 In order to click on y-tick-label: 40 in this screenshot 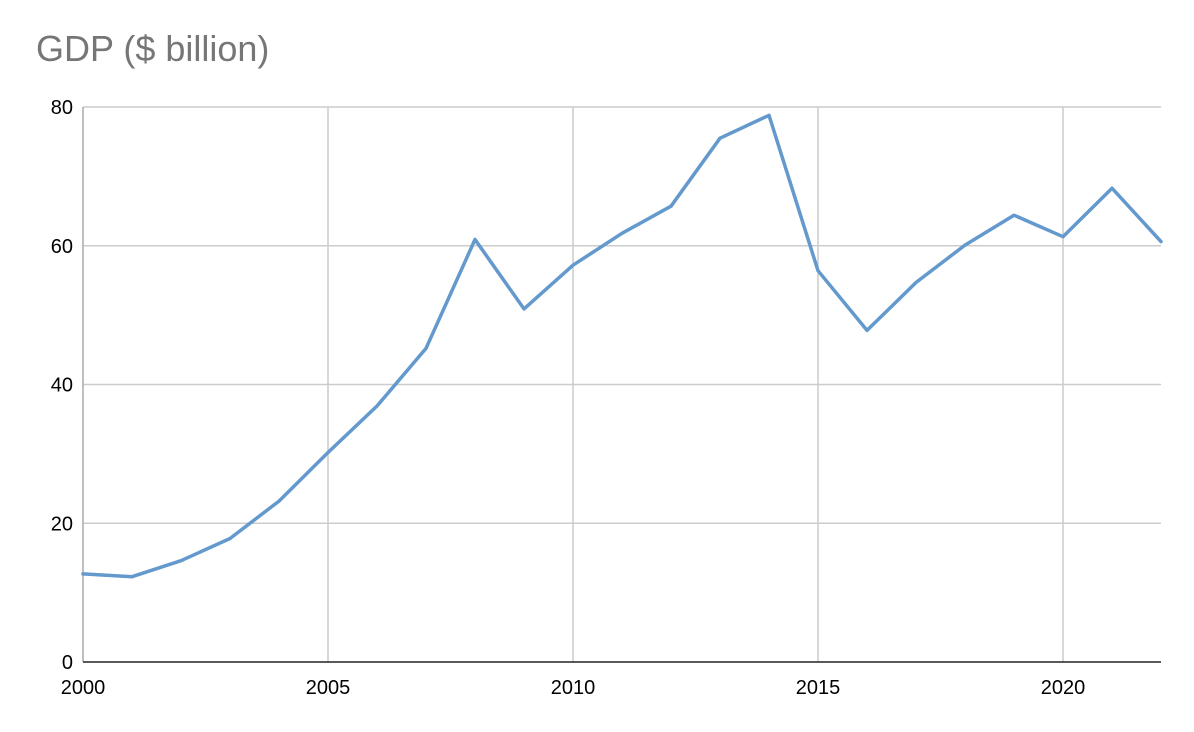, I will do `click(62, 386)`.